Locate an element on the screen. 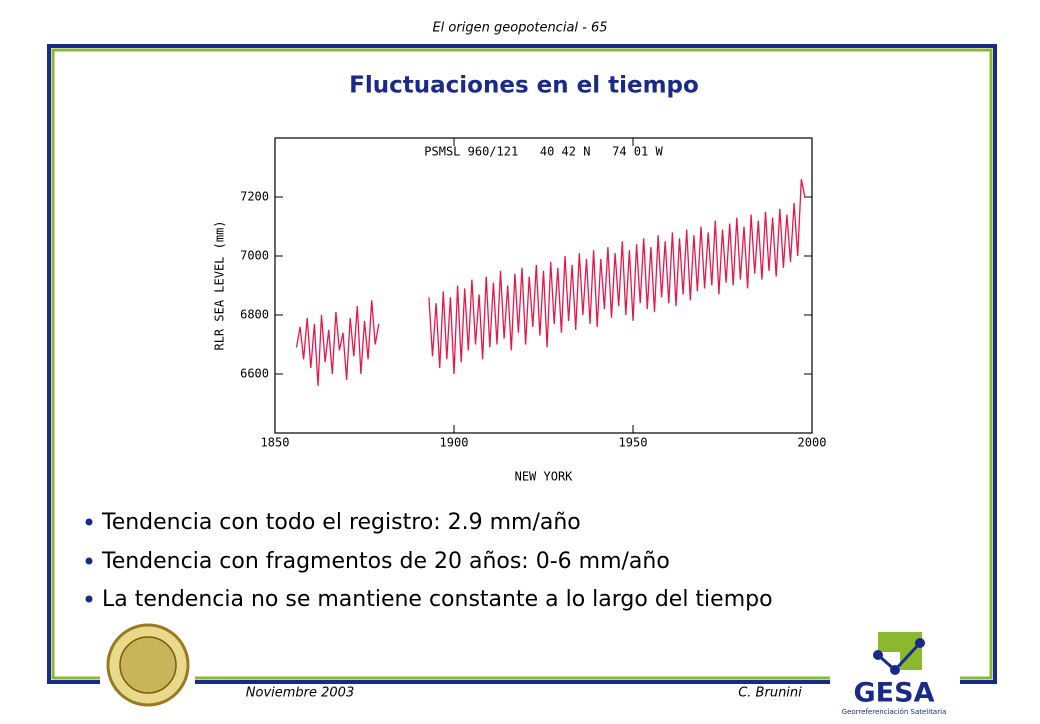  y-tick-label: 7000 is located at coordinates (254, 256).